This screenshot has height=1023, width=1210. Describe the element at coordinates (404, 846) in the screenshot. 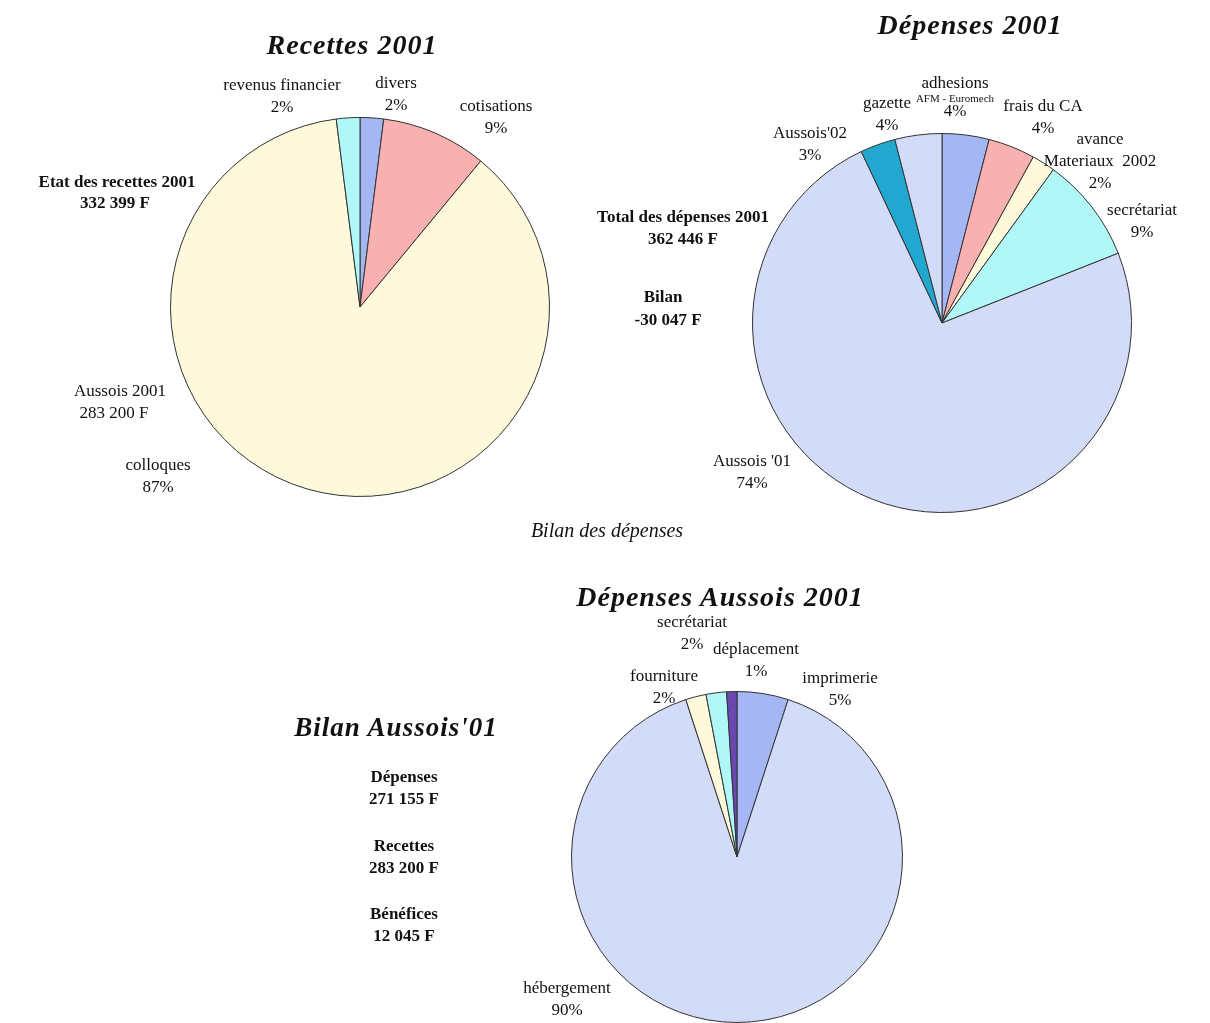

I see `text: Recettes` at that location.